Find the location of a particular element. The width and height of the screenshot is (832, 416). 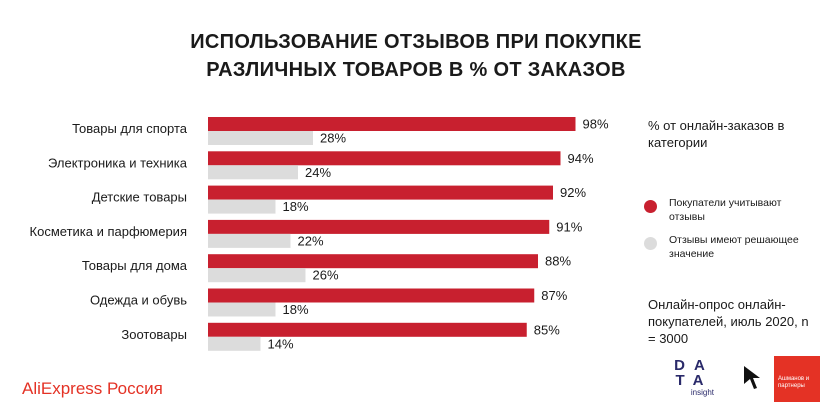

legend-item-considered: Покупатели учитывают отзывы is located at coordinates (726, 210).